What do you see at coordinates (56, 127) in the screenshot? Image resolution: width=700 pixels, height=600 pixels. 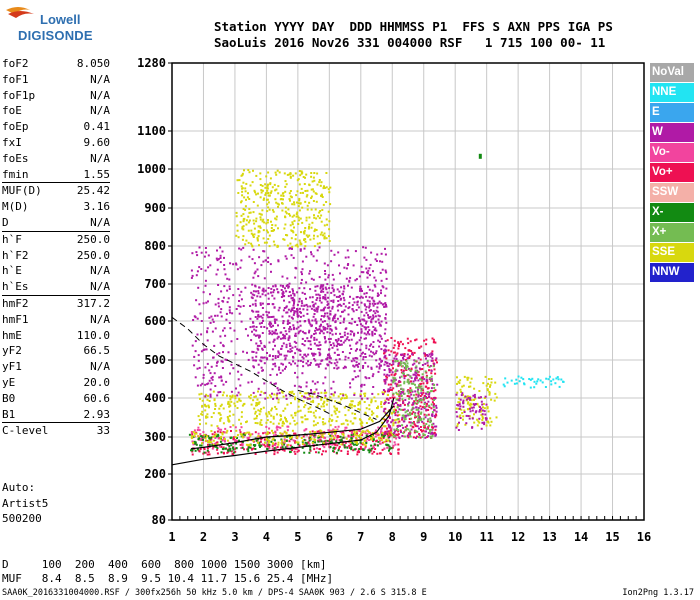 I see `param-row: foEp 0.41` at bounding box center [56, 127].